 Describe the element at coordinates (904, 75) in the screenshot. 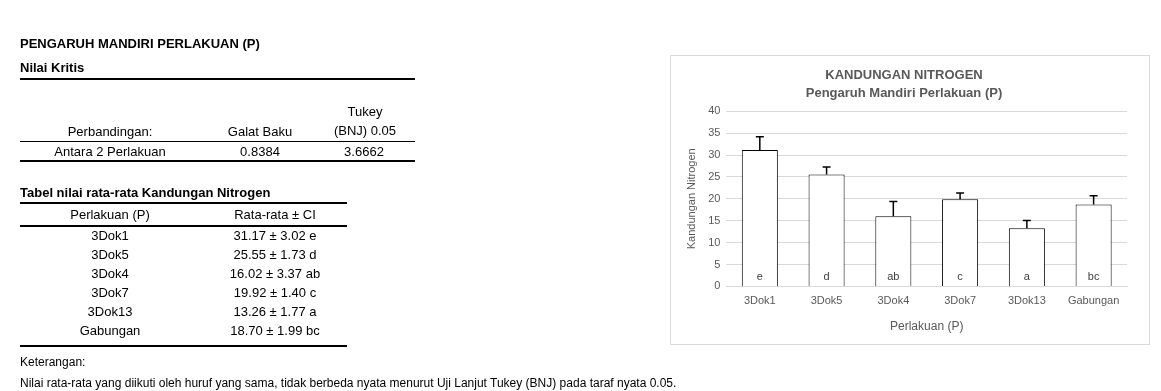

I see `chart-title: KANDUNGAN NITROGEN` at that location.